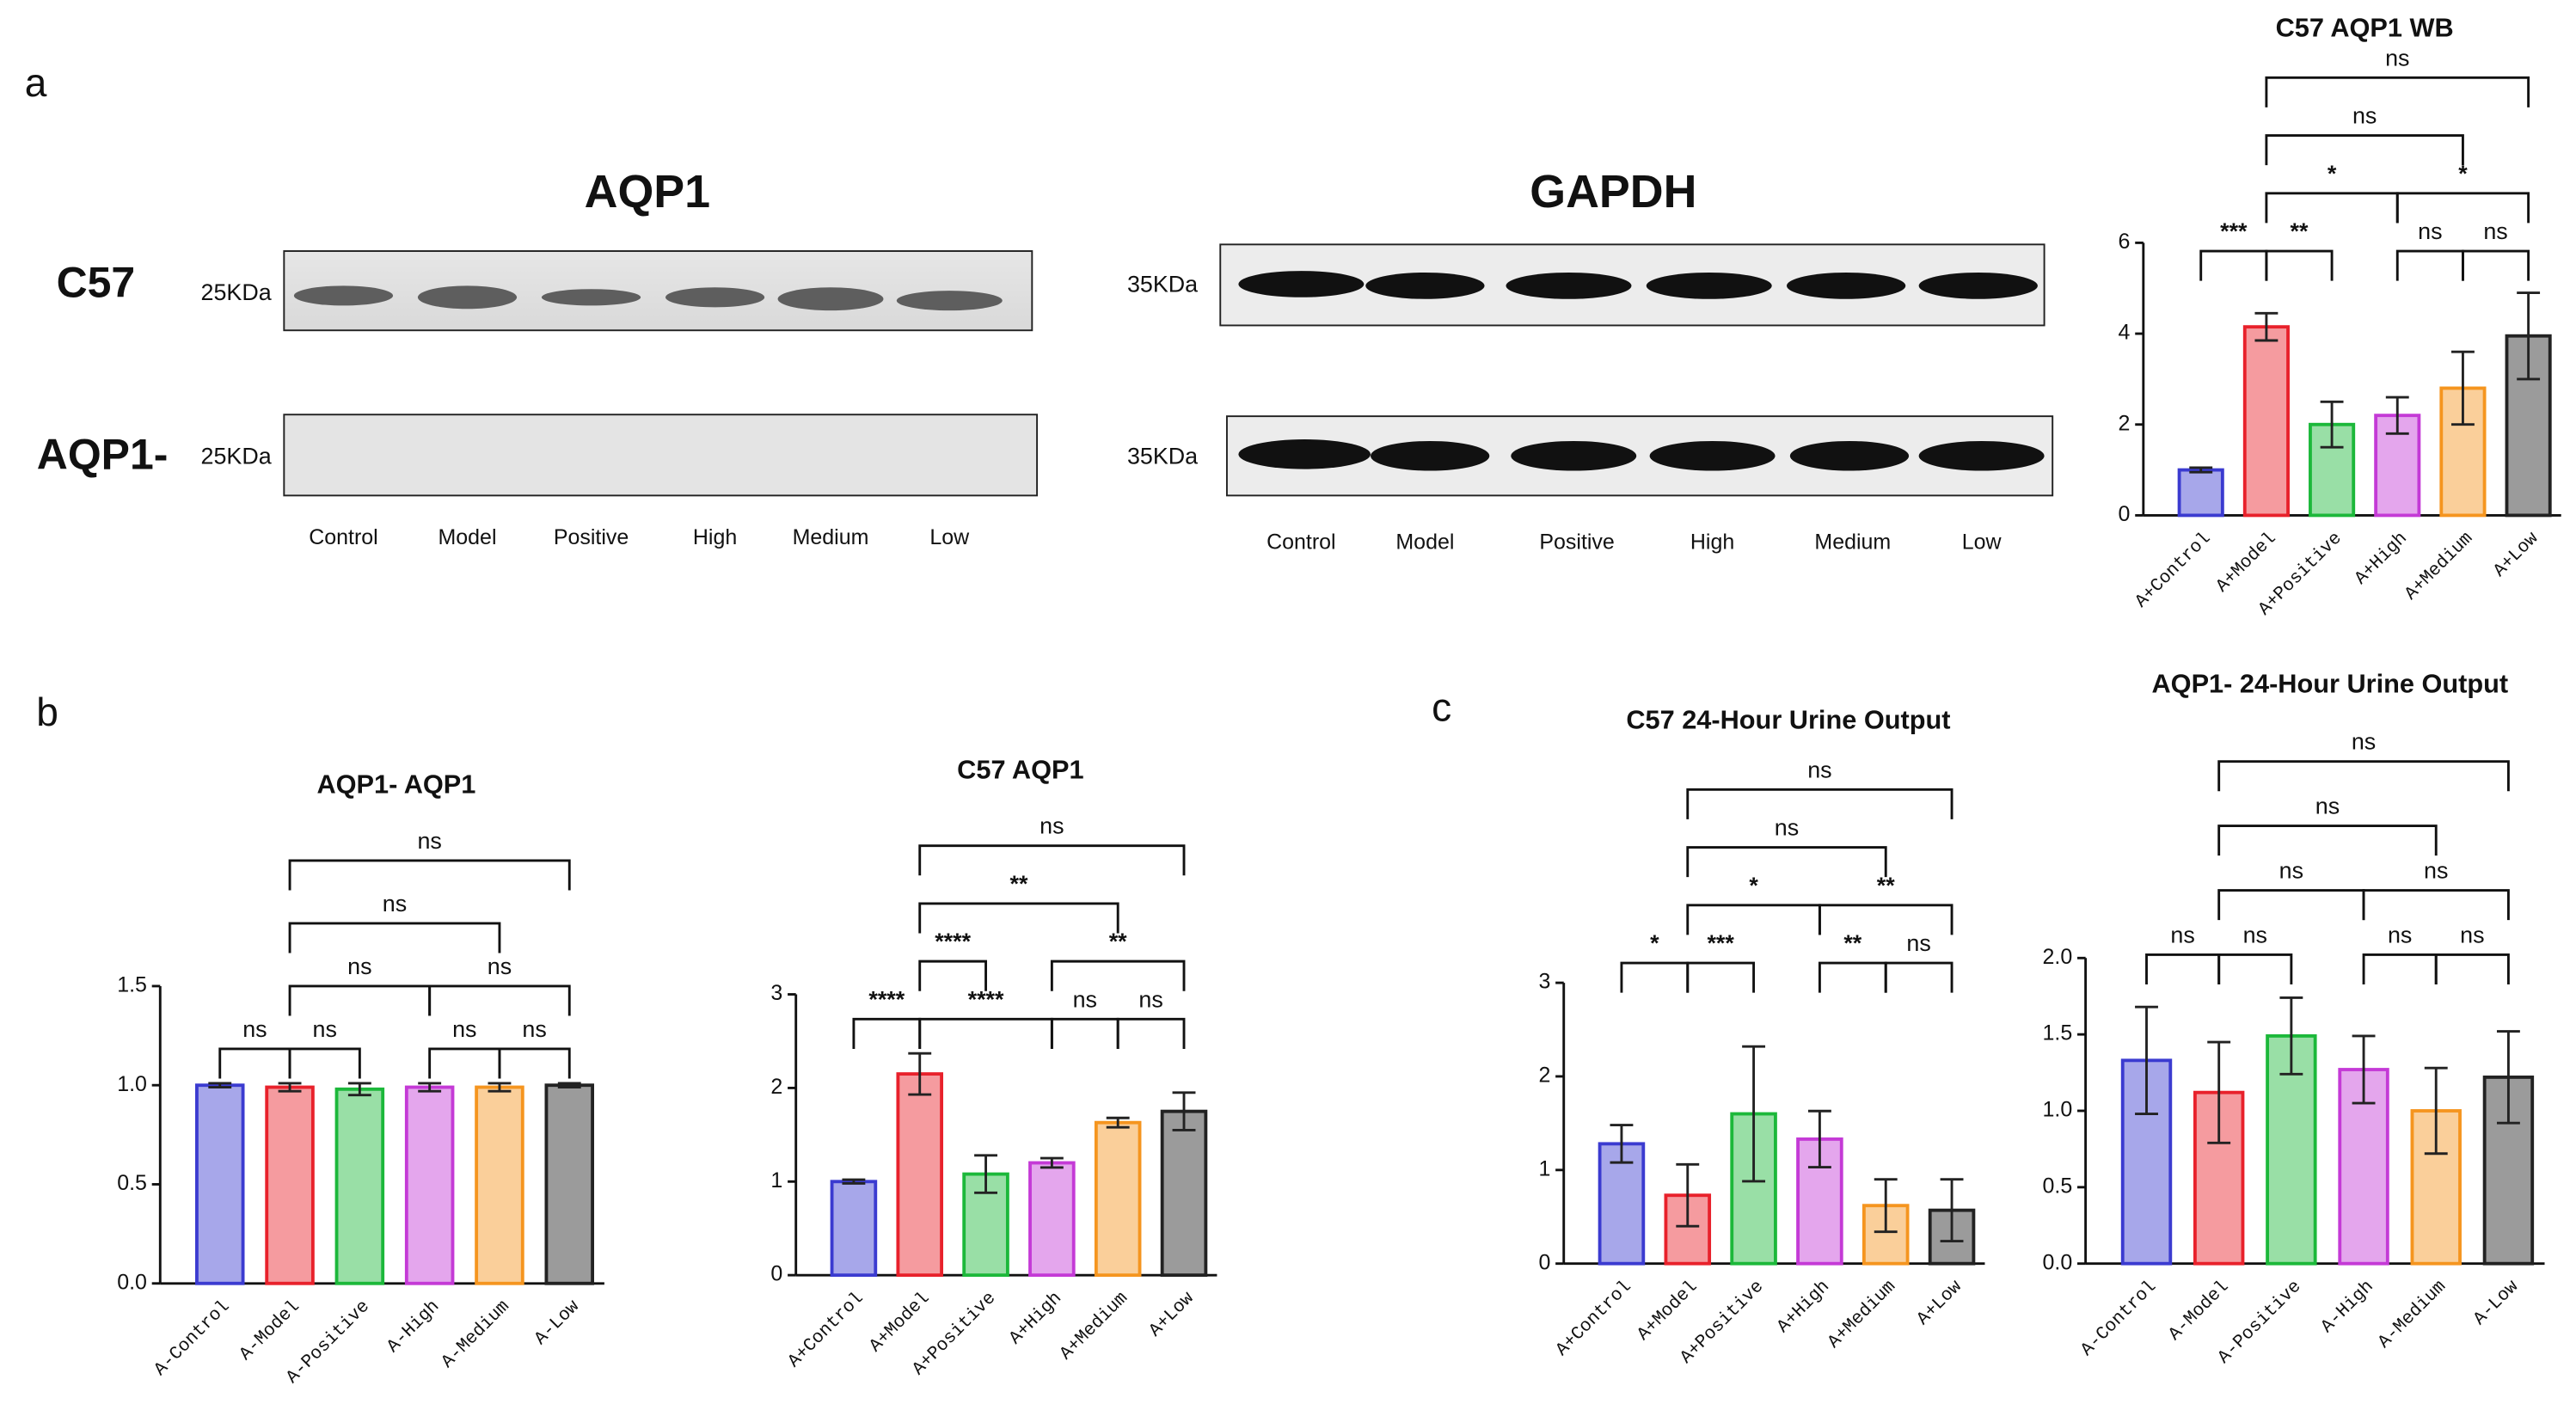 The width and height of the screenshot is (2576, 1404). What do you see at coordinates (591, 537) in the screenshot?
I see `lane-label: Positive` at bounding box center [591, 537].